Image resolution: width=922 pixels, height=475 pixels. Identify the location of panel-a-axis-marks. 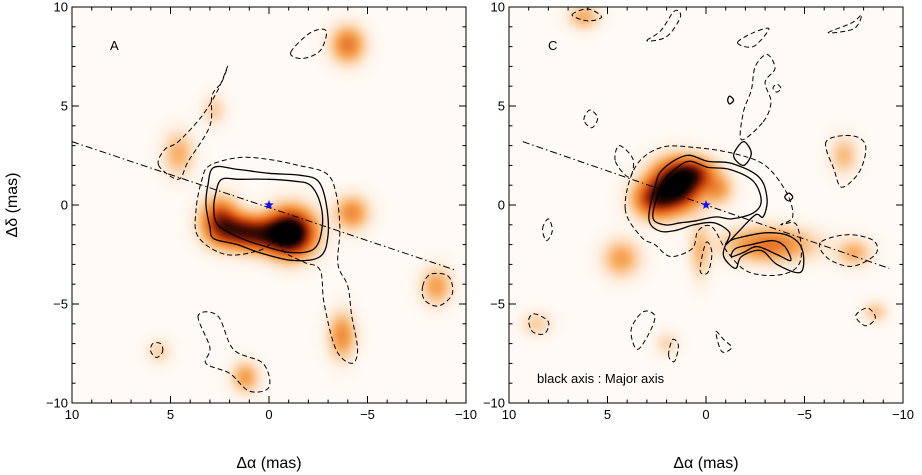
(264, 206).